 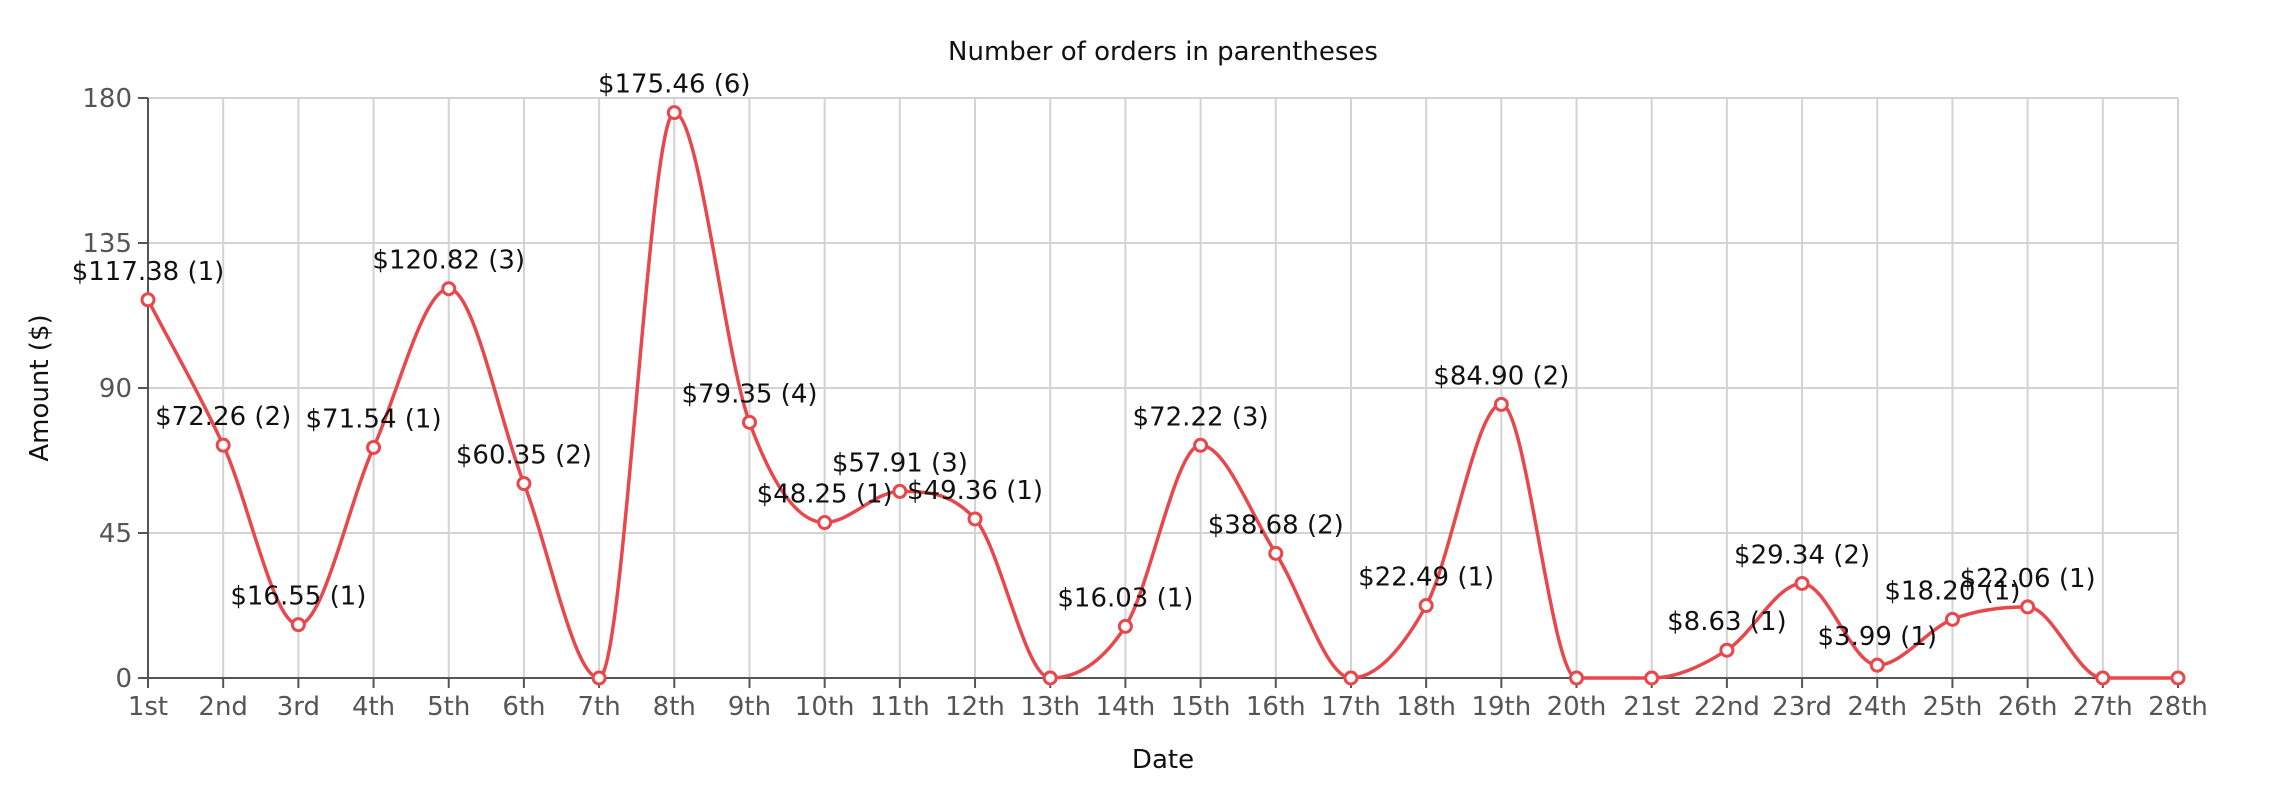 What do you see at coordinates (1952, 619) in the screenshot?
I see `data-point-25th` at bounding box center [1952, 619].